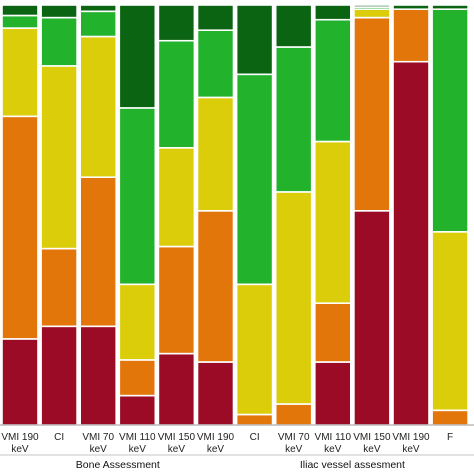 This screenshot has width=474, height=474. I want to click on group-label: Iliac vessel assesment, so click(352, 465).